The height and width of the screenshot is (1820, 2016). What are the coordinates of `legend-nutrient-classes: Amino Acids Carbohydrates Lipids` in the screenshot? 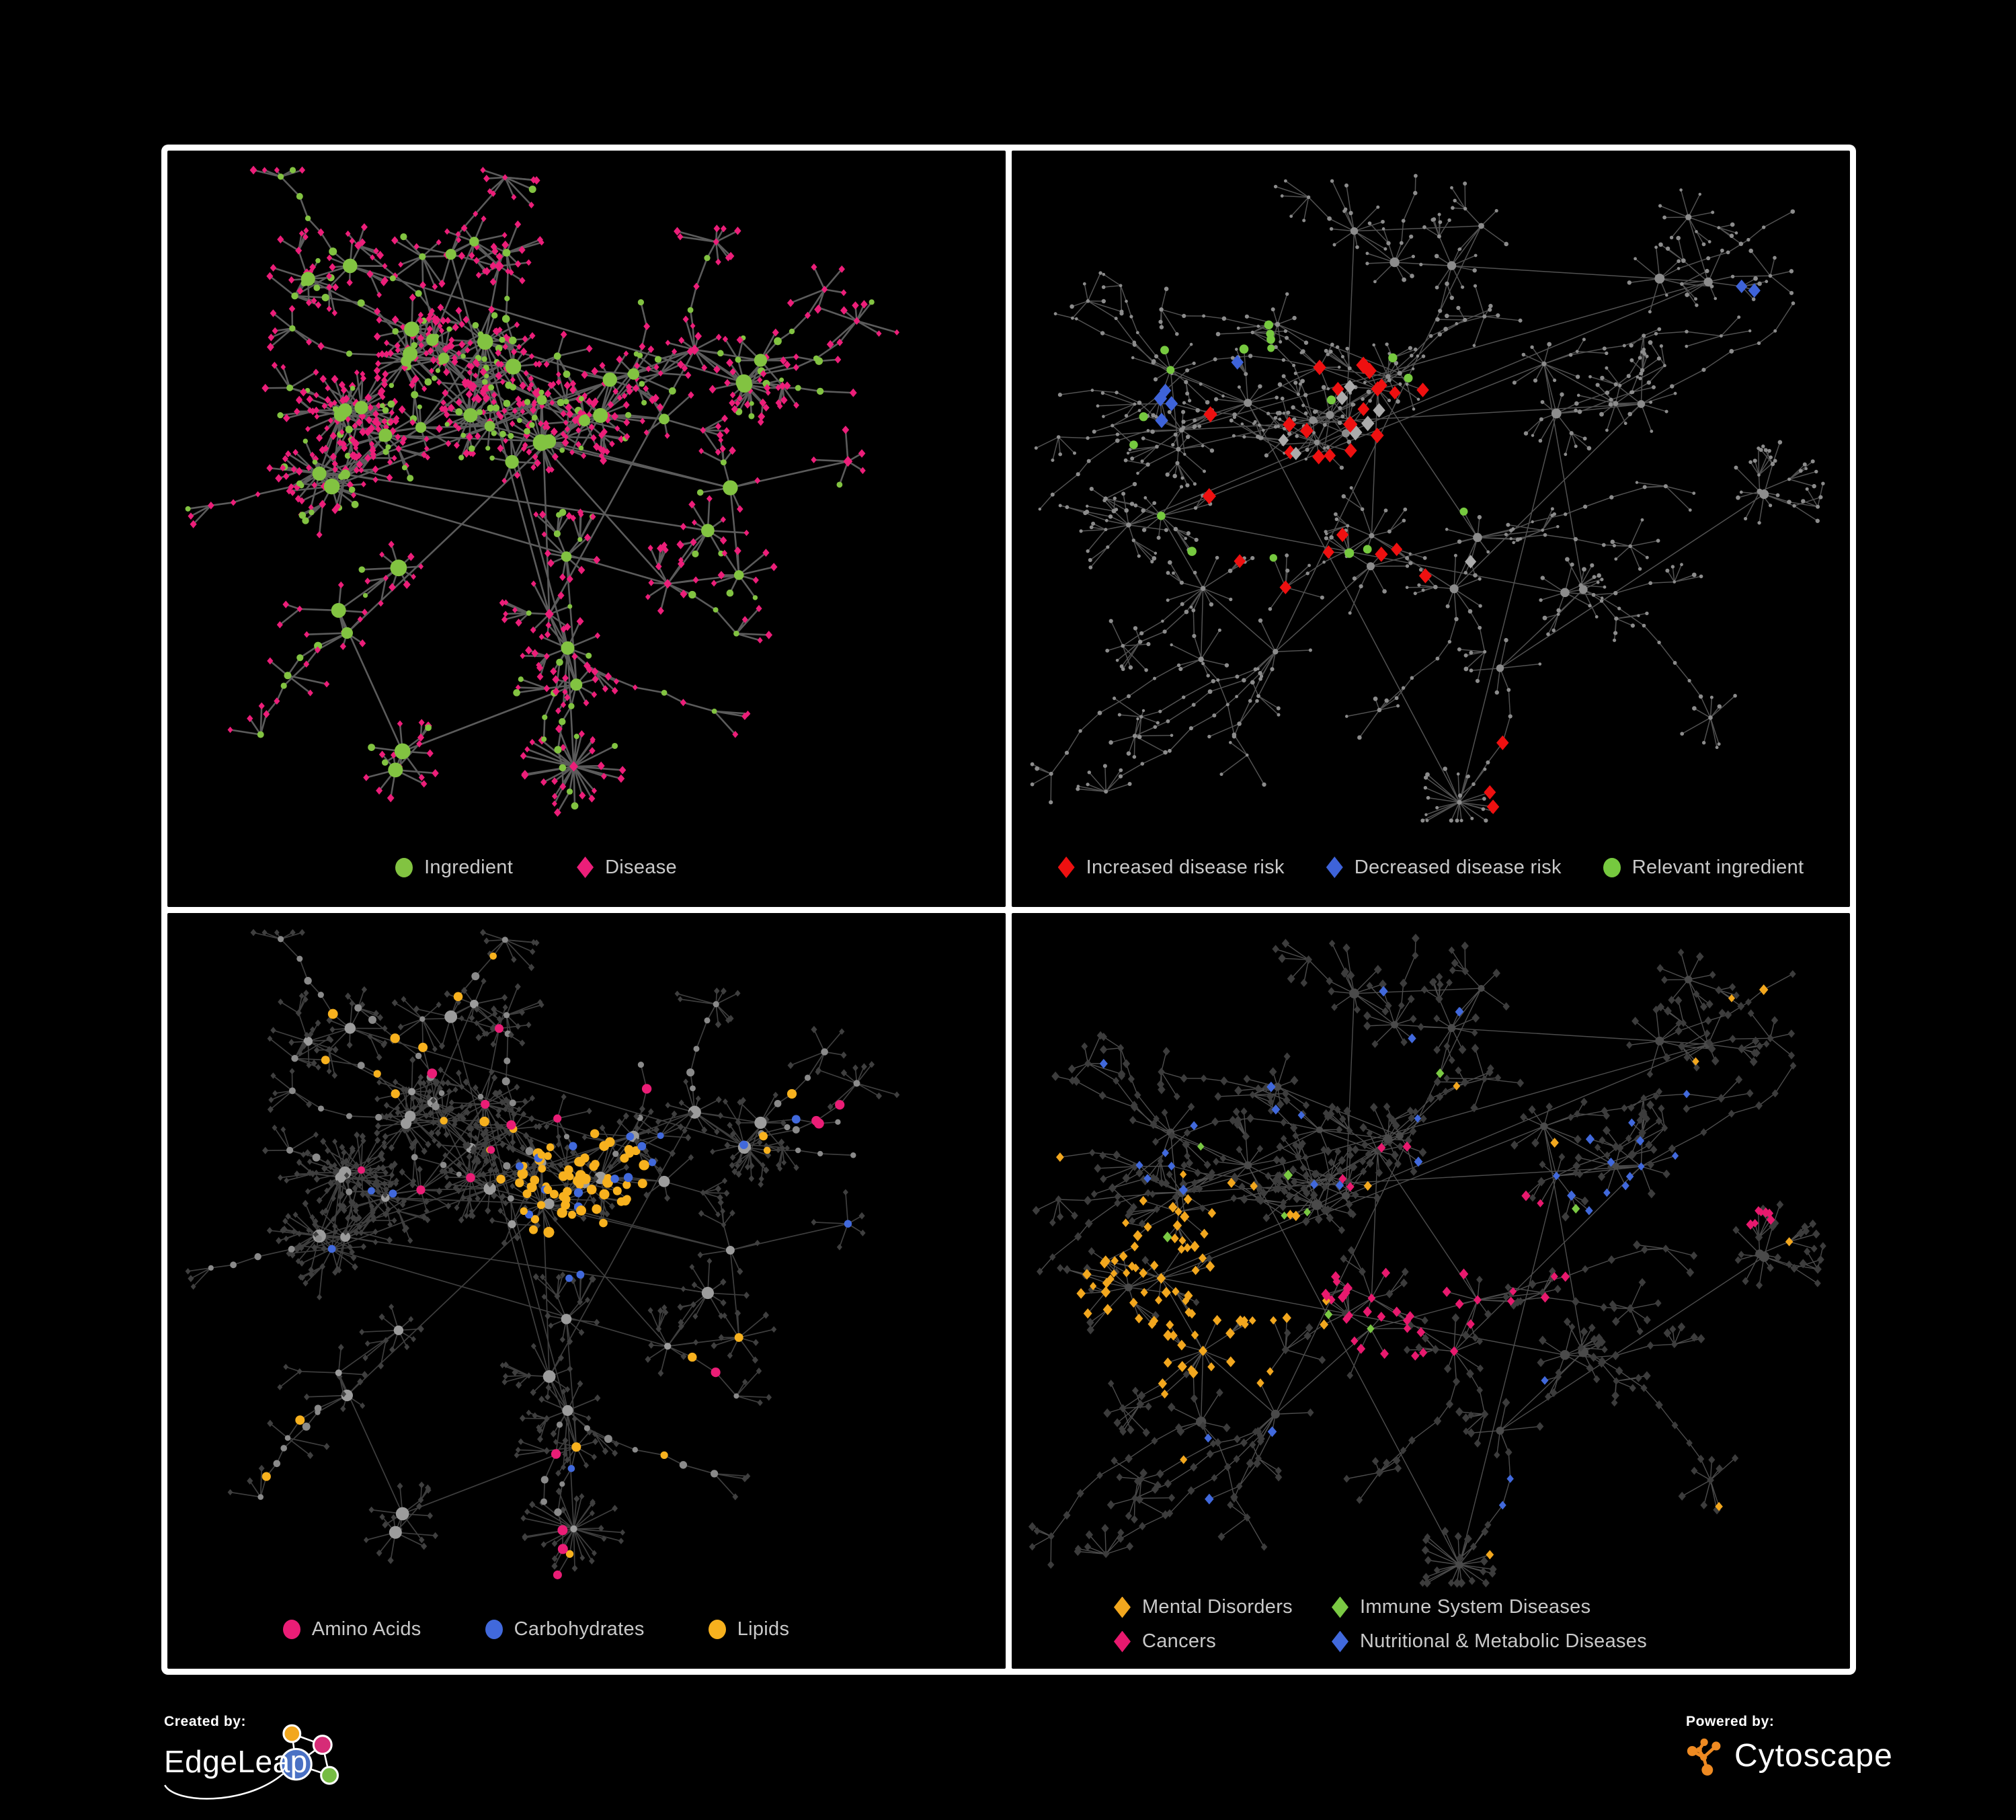 It's located at (586, 1629).